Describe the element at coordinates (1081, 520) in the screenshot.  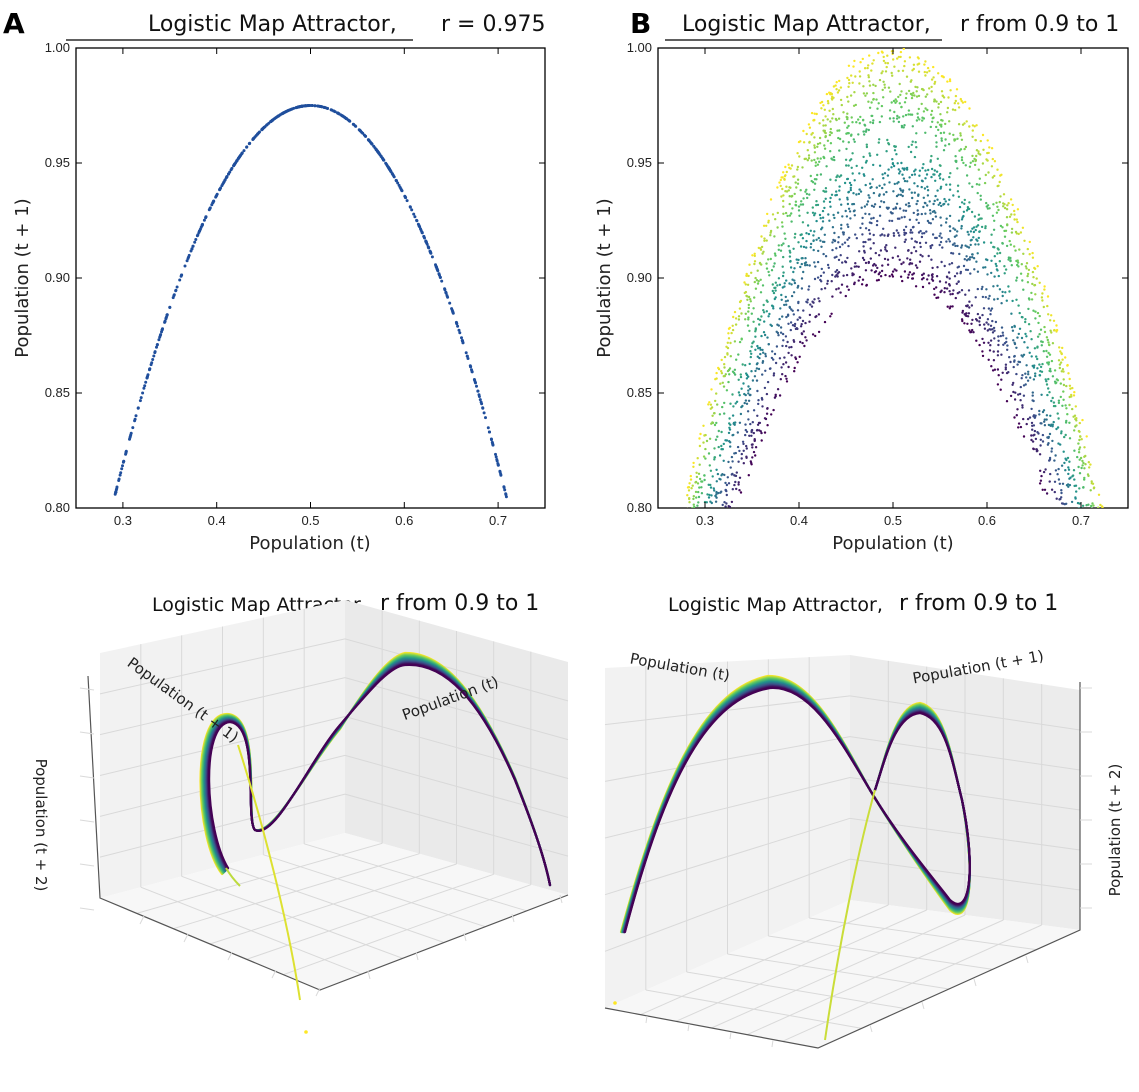
I see `x-tick-label: 0.7` at that location.